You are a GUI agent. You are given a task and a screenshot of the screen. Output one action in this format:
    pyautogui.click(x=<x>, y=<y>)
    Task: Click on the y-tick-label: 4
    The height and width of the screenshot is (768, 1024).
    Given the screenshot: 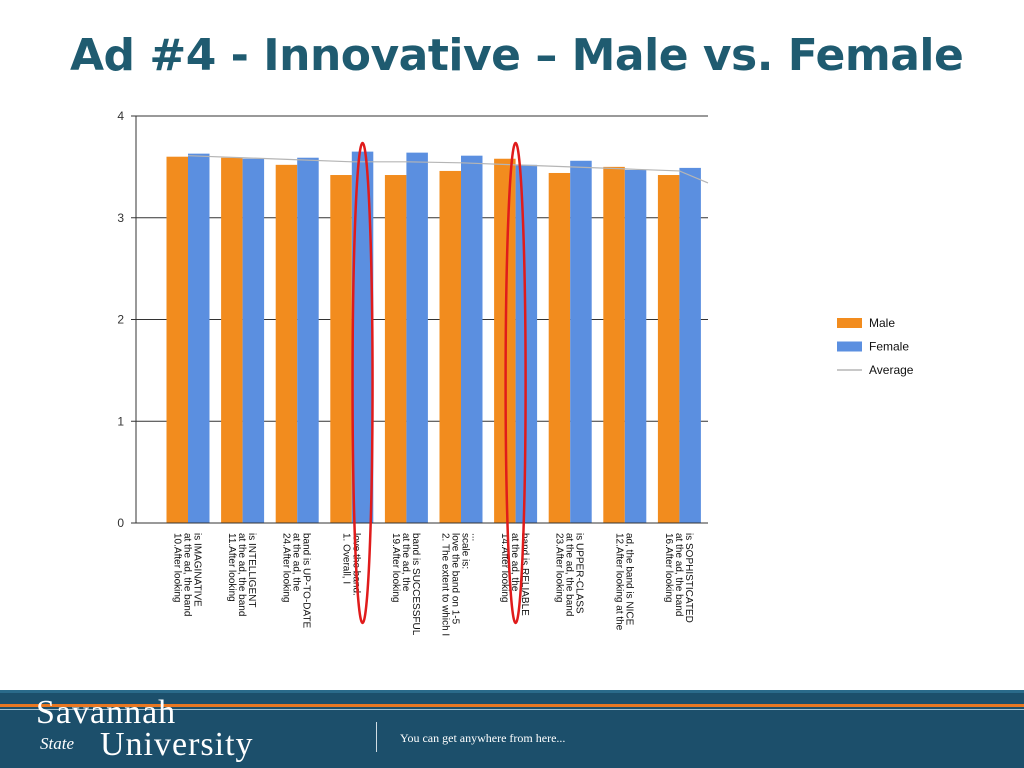 What is the action you would take?
    pyautogui.click(x=120, y=116)
    